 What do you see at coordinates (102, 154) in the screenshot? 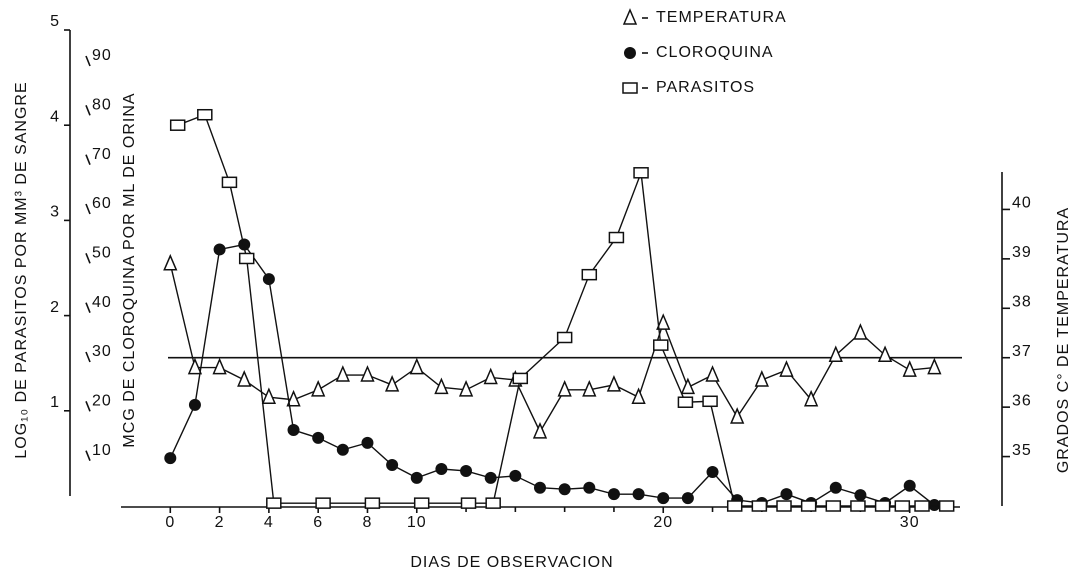
I see `y2-tick-label: 70` at bounding box center [102, 154].